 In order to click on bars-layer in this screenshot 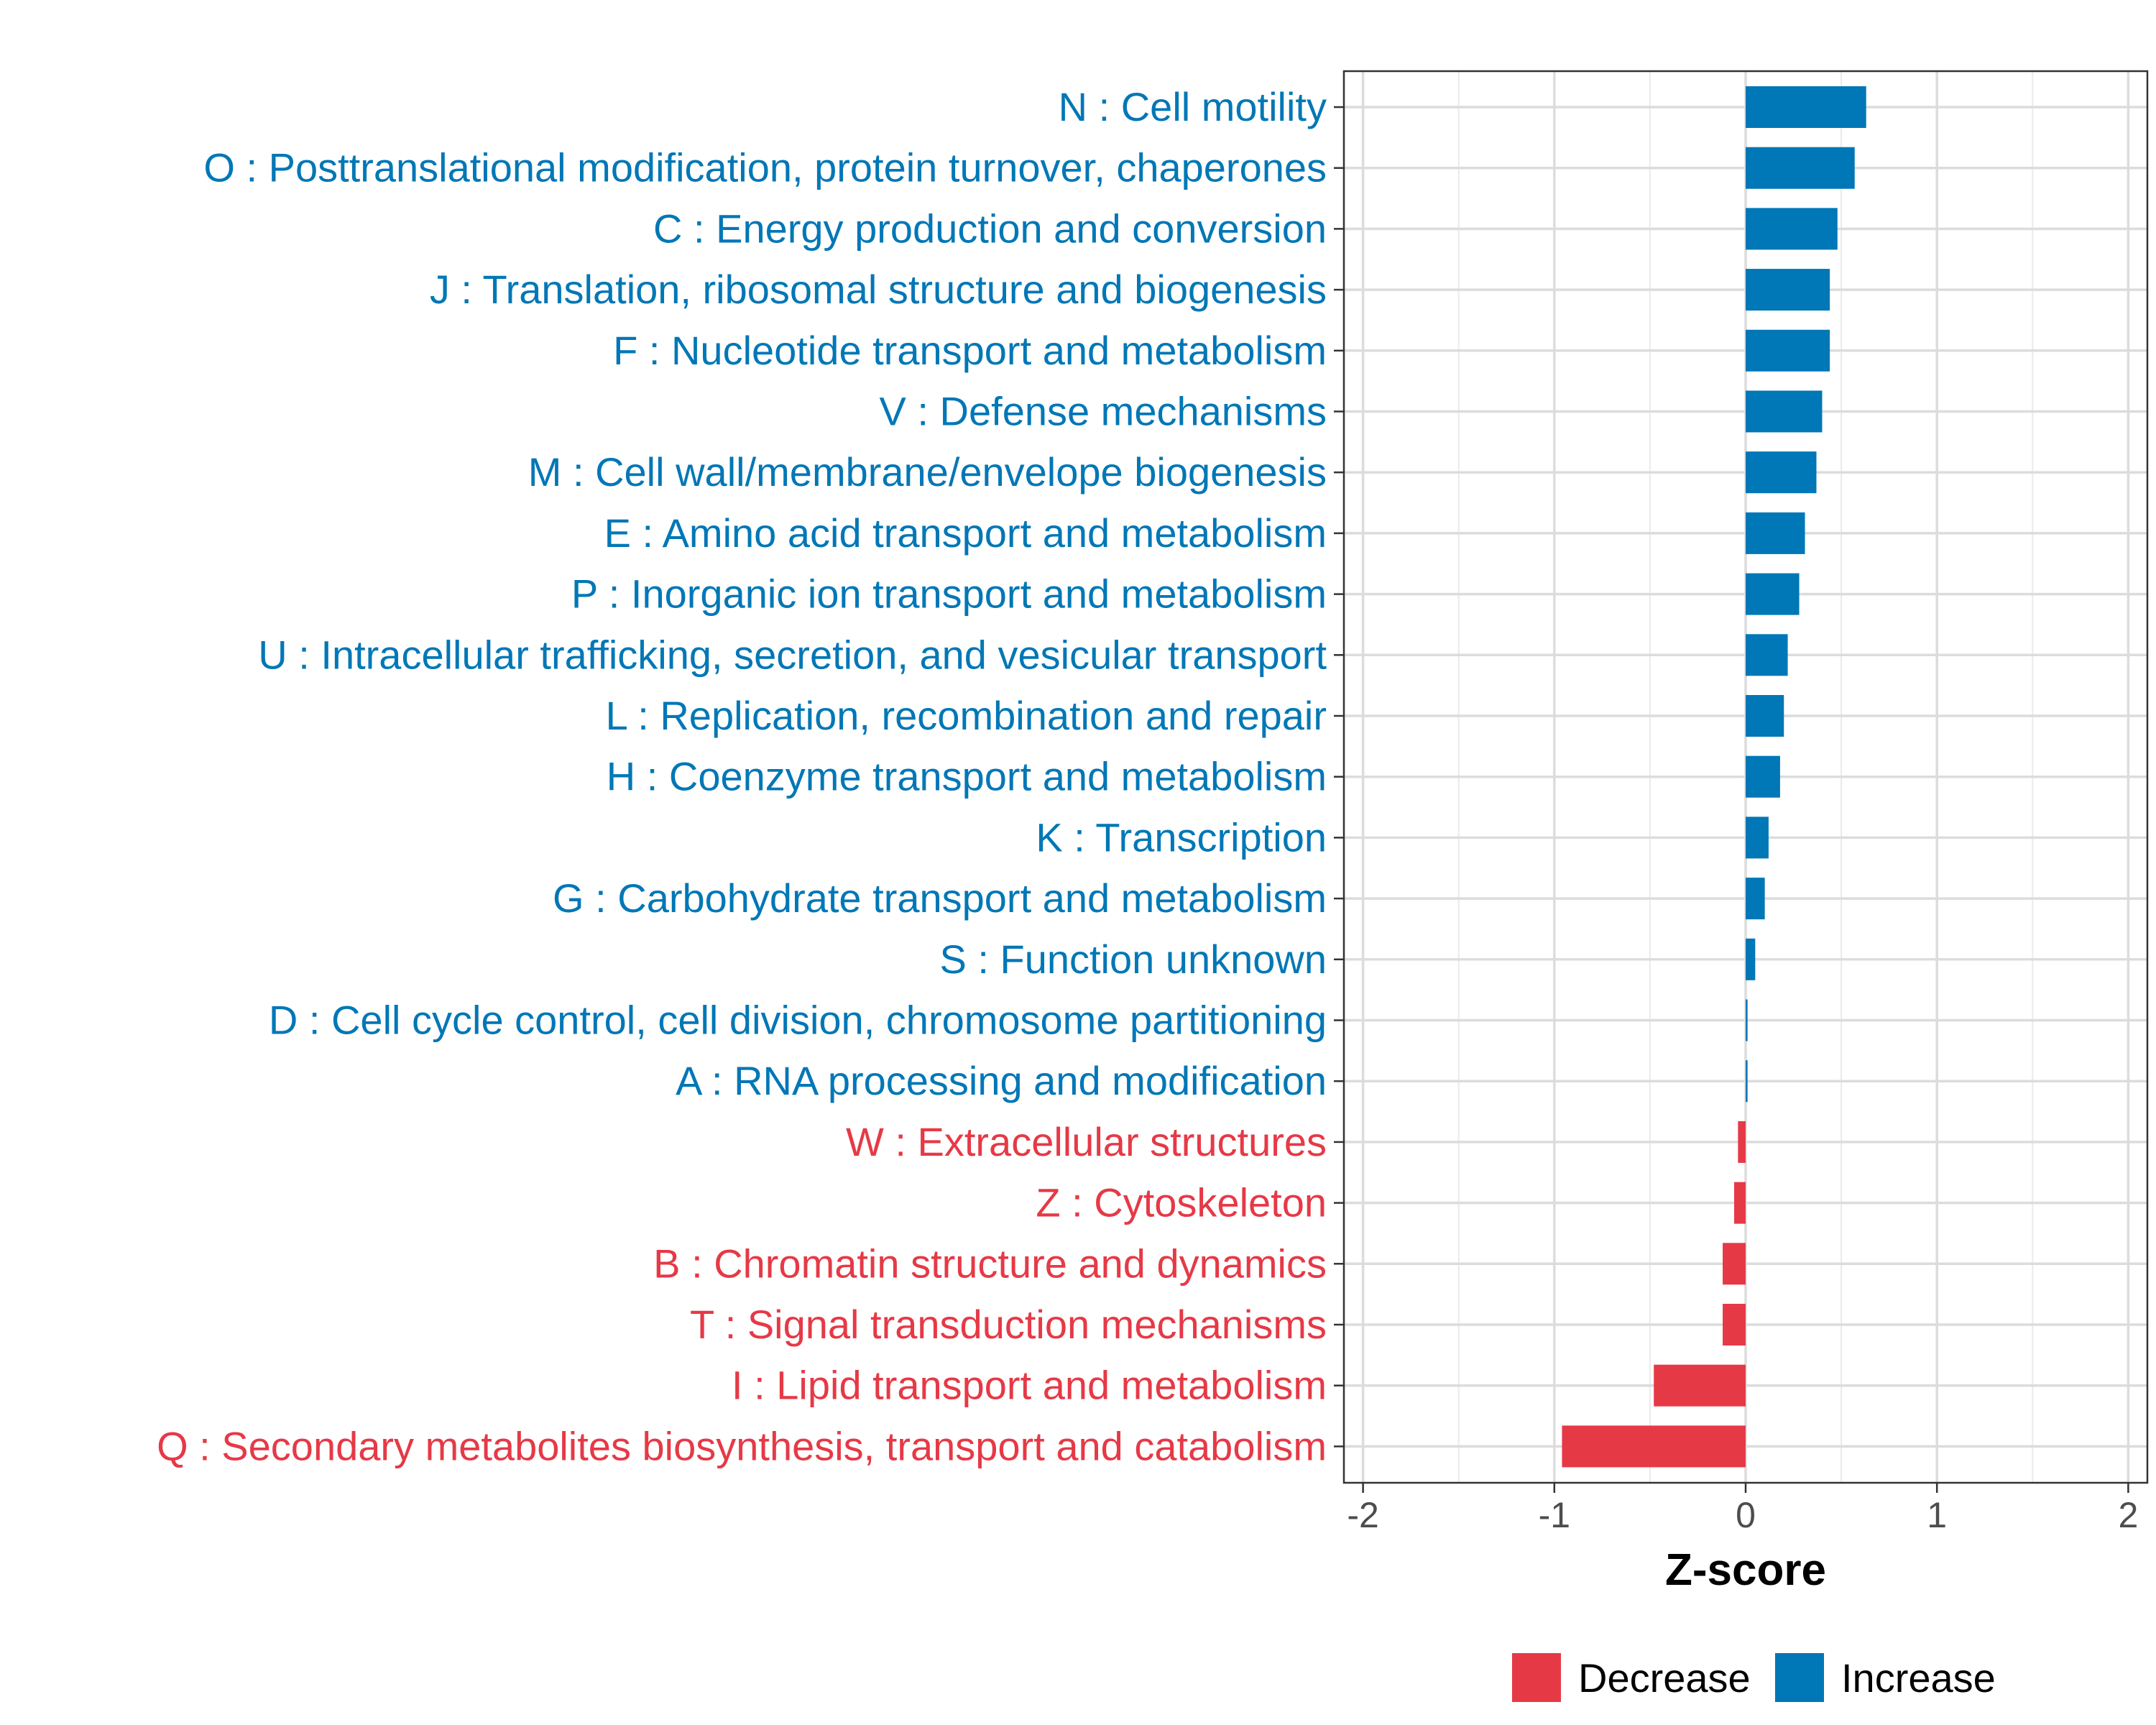, I will do `click(1714, 777)`.